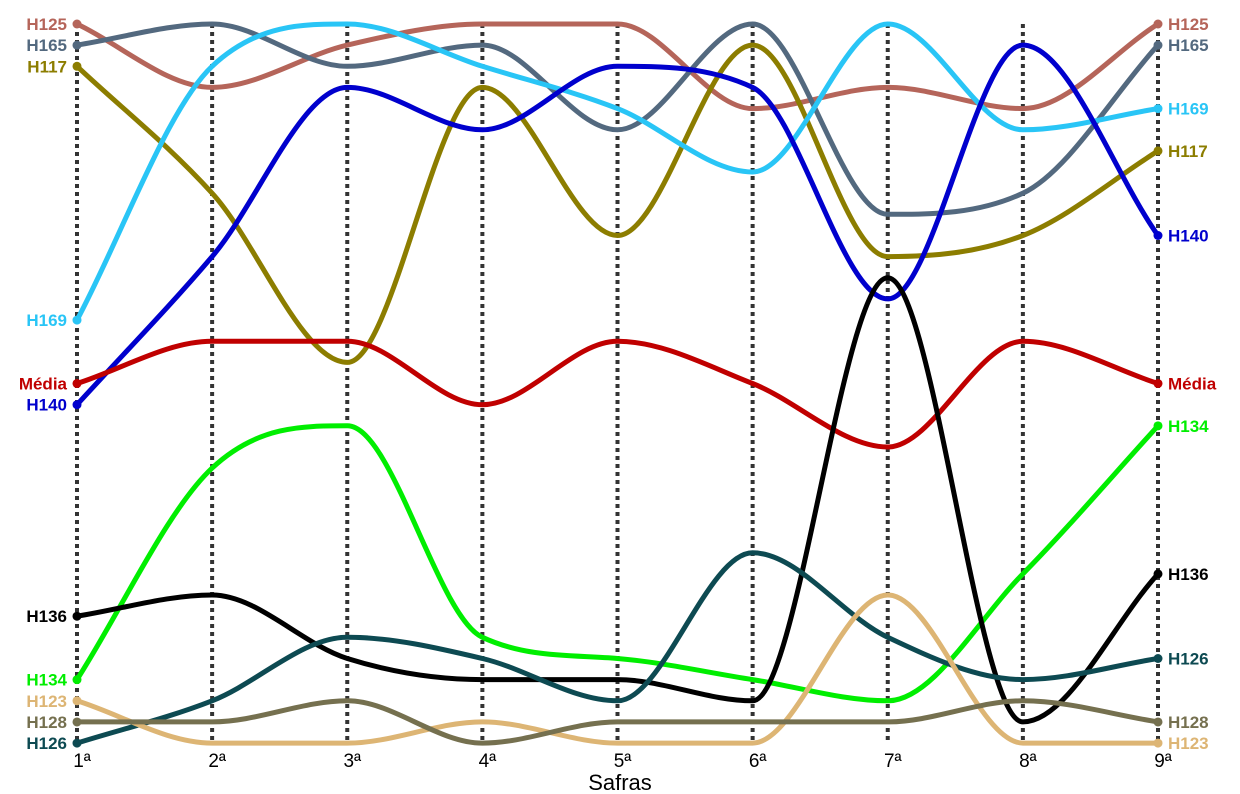 This screenshot has width=1240, height=794. What do you see at coordinates (46, 701) in the screenshot?
I see `left-label-h123: H123` at bounding box center [46, 701].